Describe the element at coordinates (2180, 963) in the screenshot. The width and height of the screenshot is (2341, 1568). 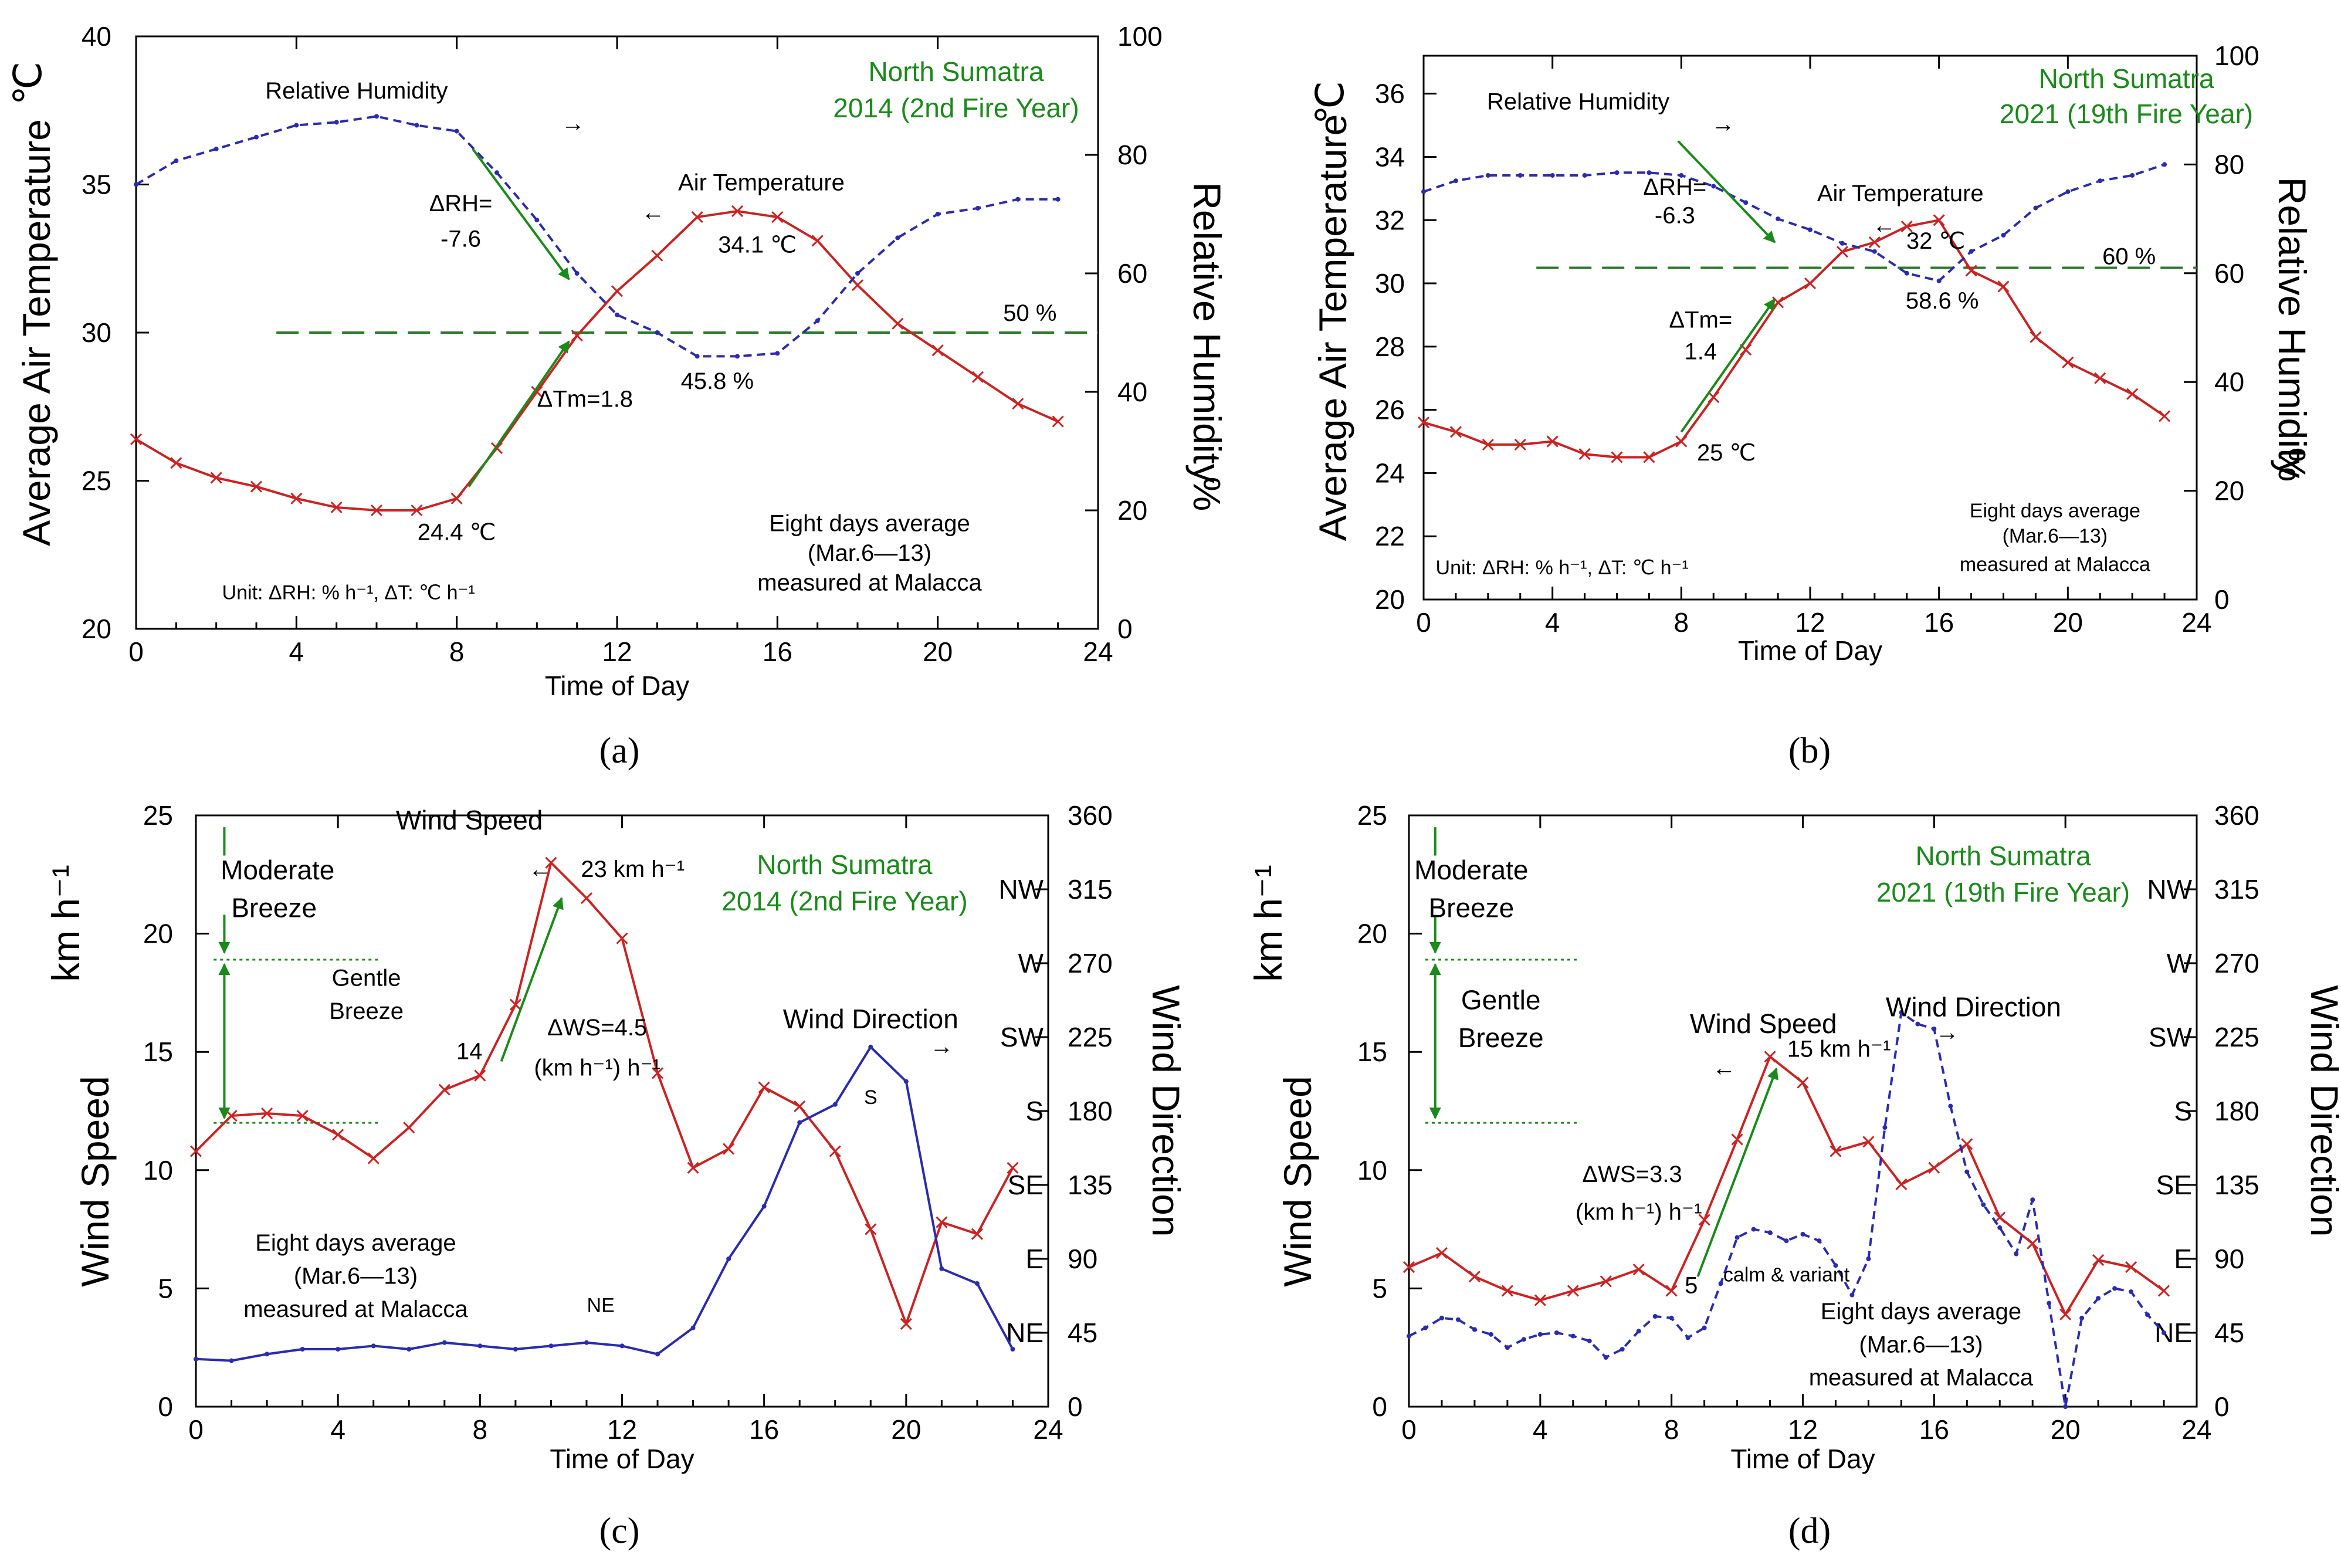
I see `compass-label-w: W` at that location.